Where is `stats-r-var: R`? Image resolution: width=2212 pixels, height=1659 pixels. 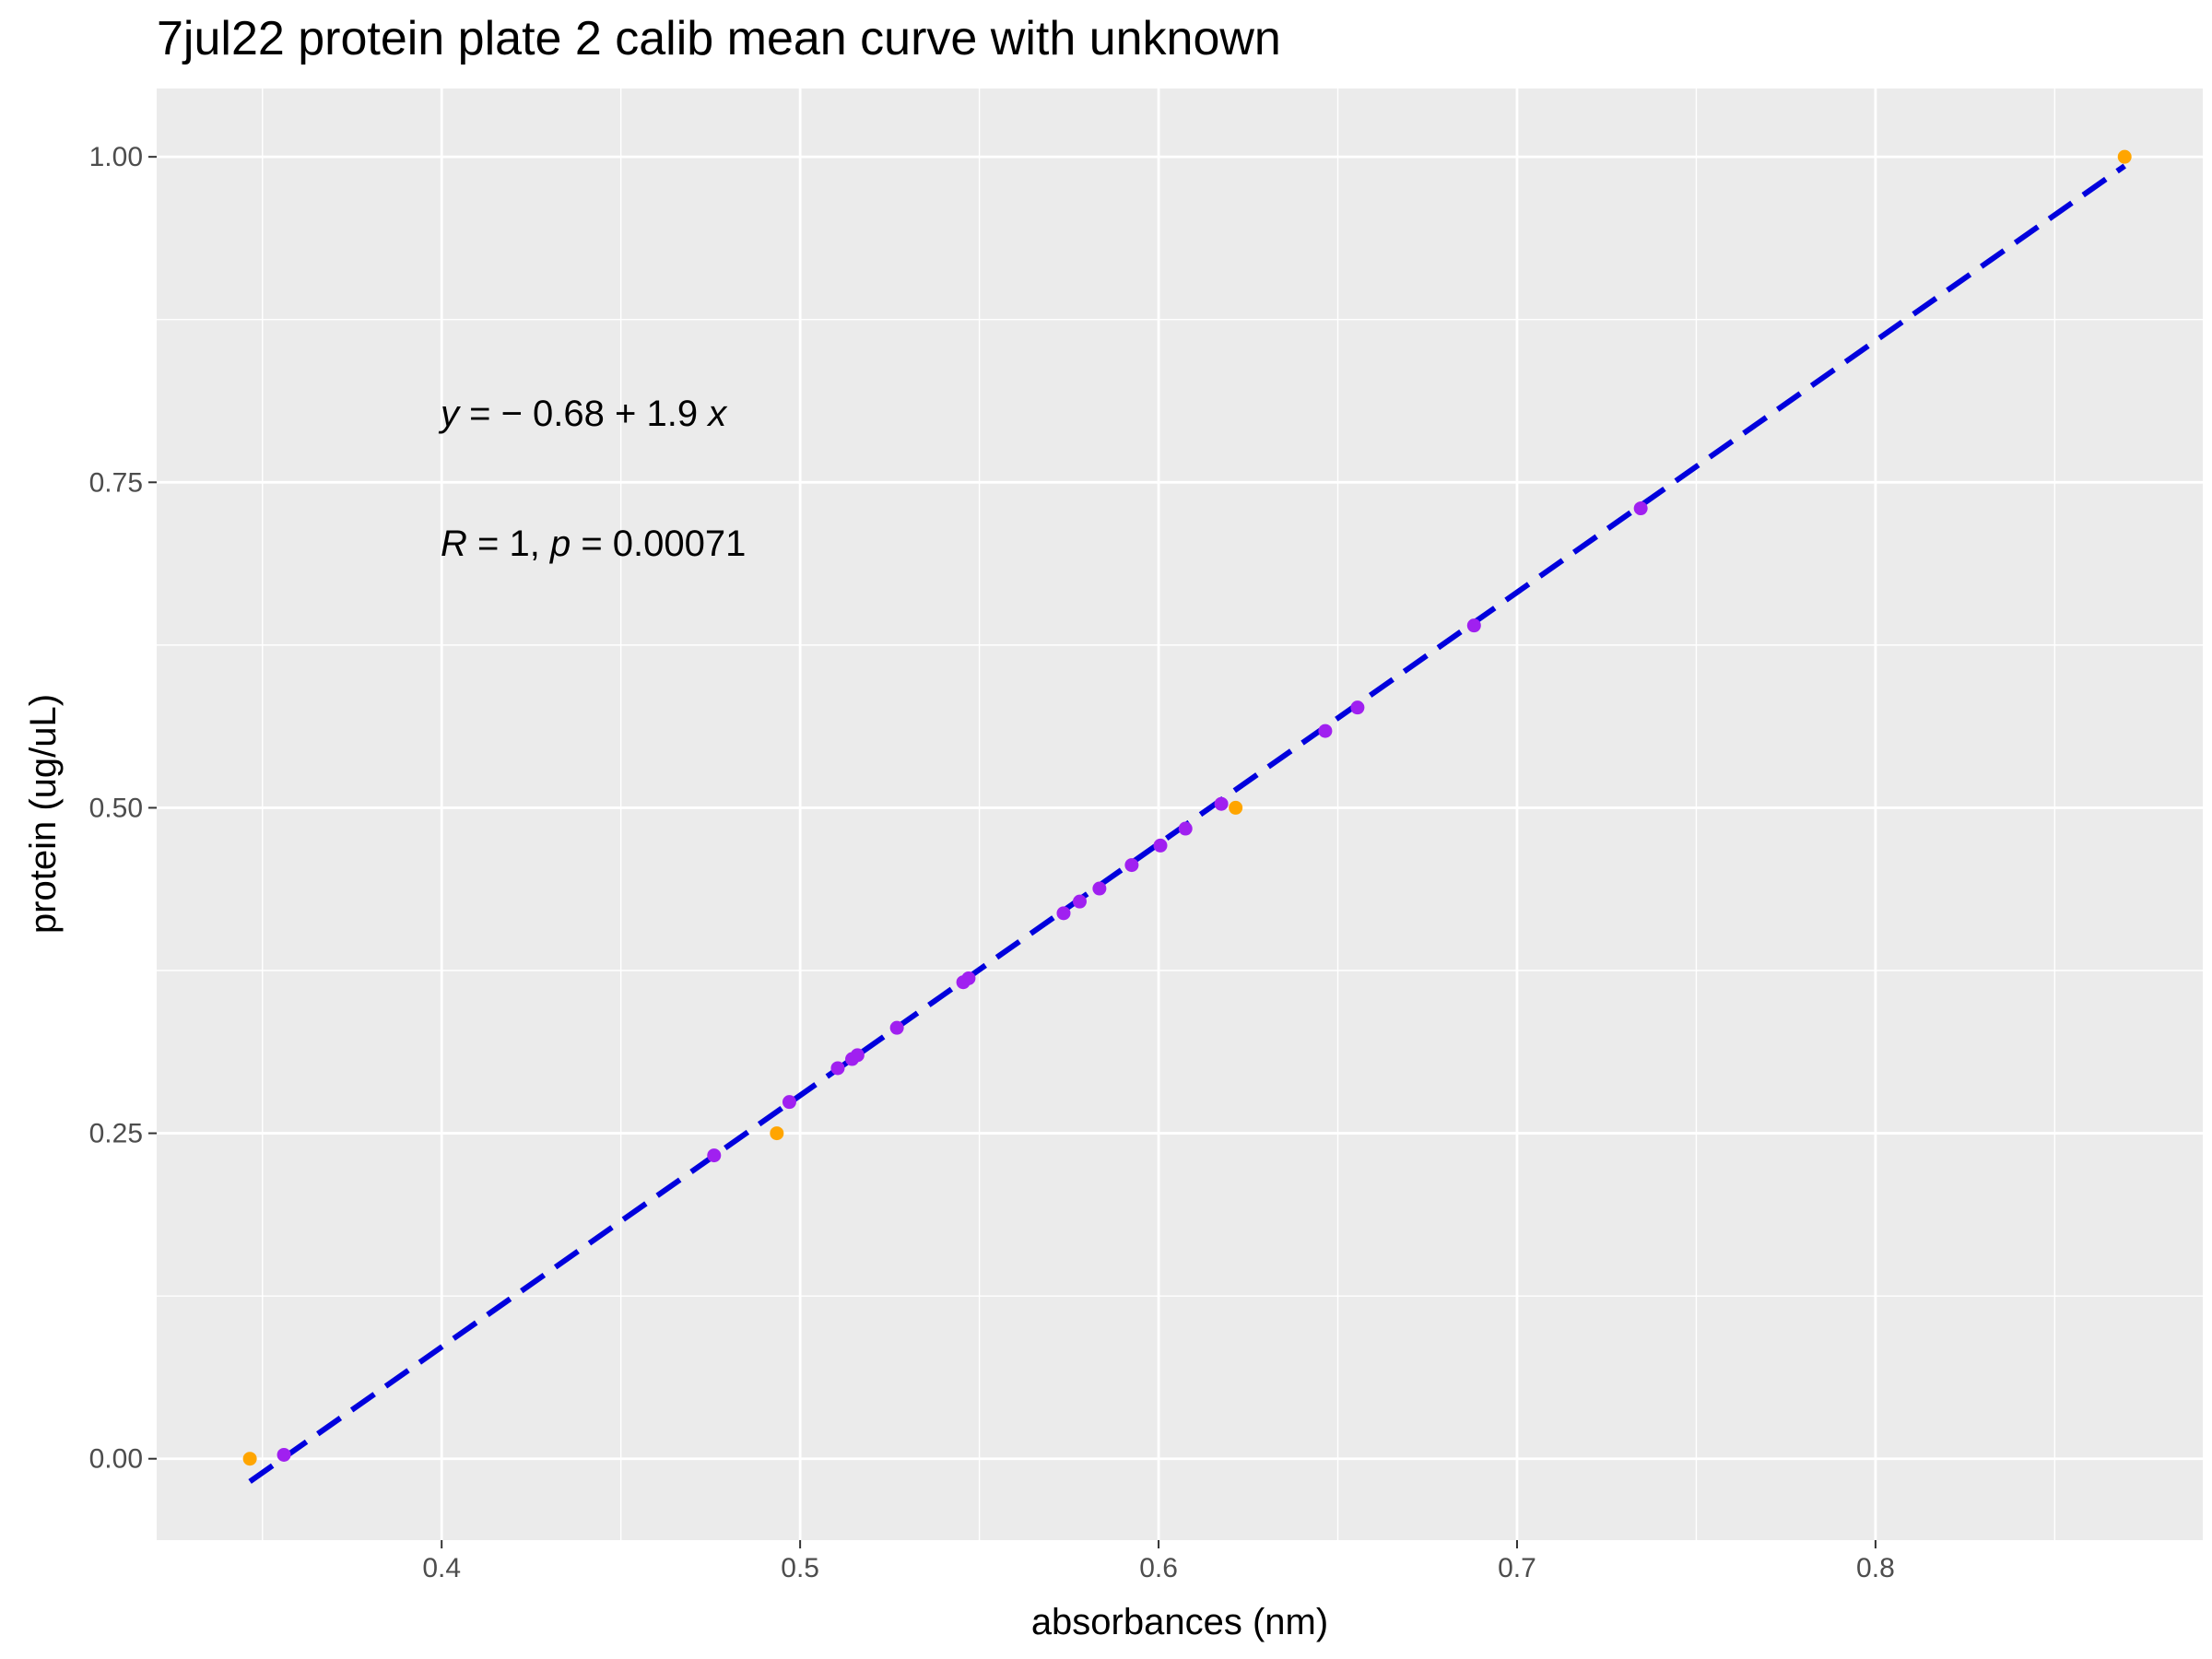
stats-r-var: R is located at coordinates (454, 544).